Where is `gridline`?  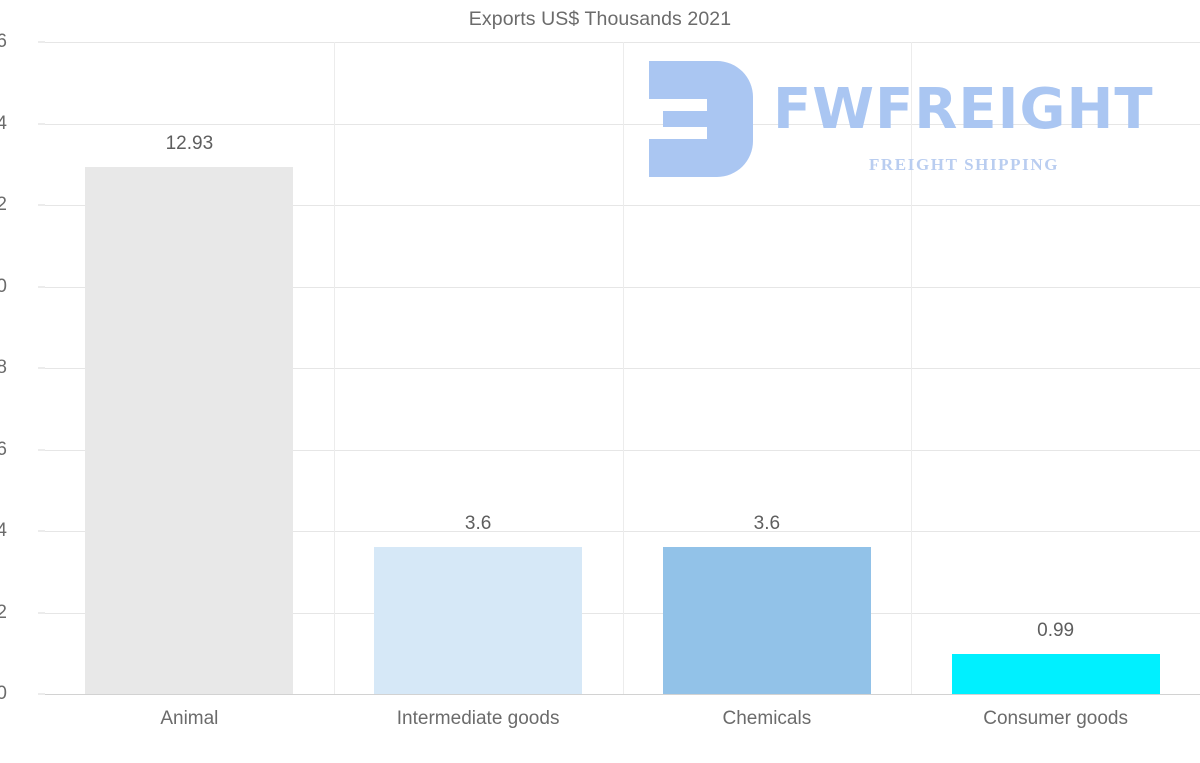 gridline is located at coordinates (622, 694).